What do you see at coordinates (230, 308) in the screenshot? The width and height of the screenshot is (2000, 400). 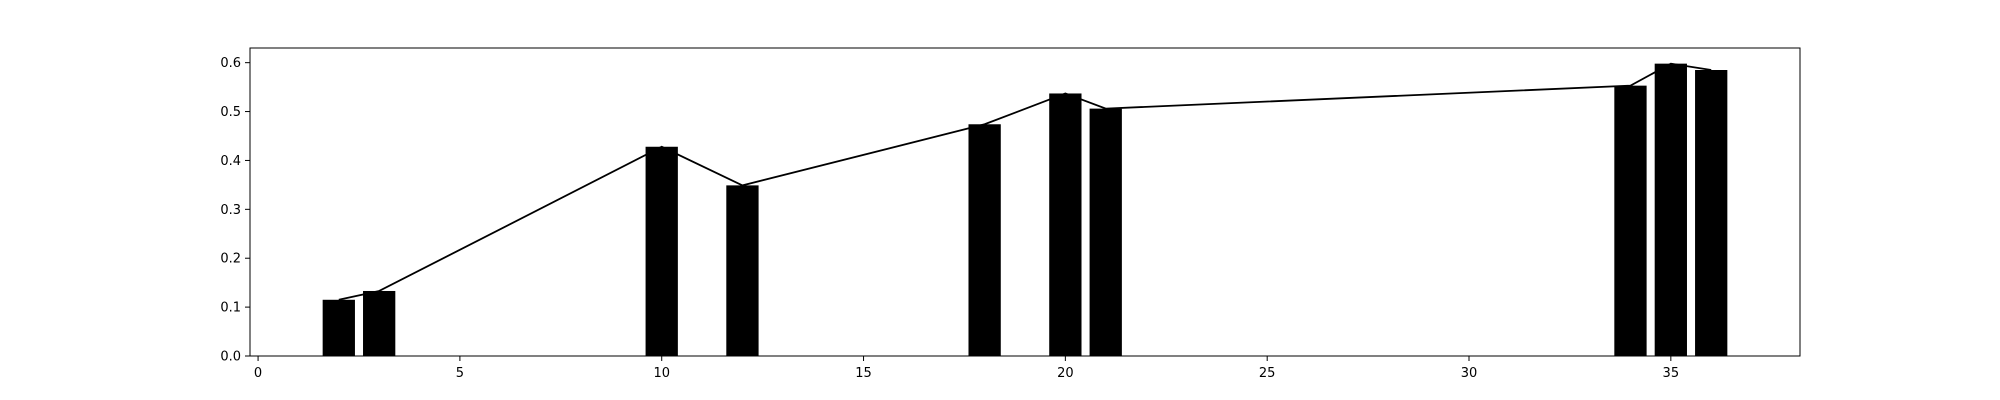 I see `y-tick-label-0.1: 0.1` at bounding box center [230, 308].